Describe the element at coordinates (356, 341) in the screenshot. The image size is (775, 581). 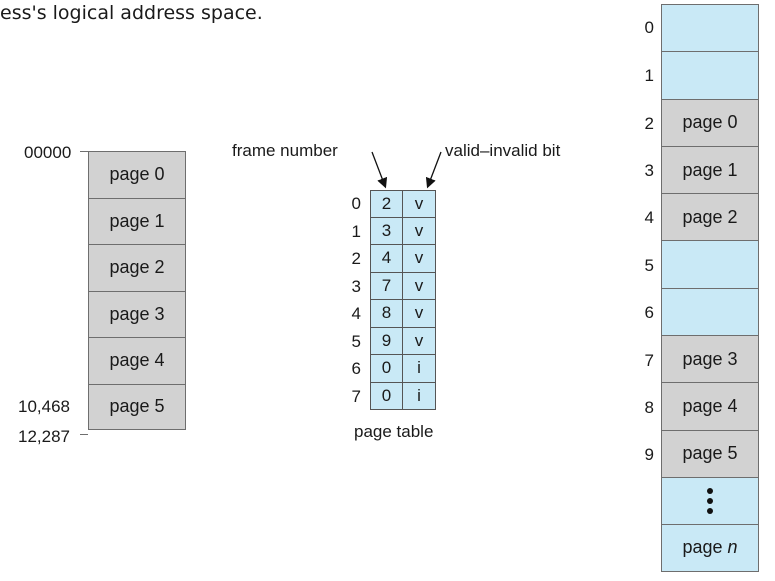
I see `page-table-index: 5` at that location.